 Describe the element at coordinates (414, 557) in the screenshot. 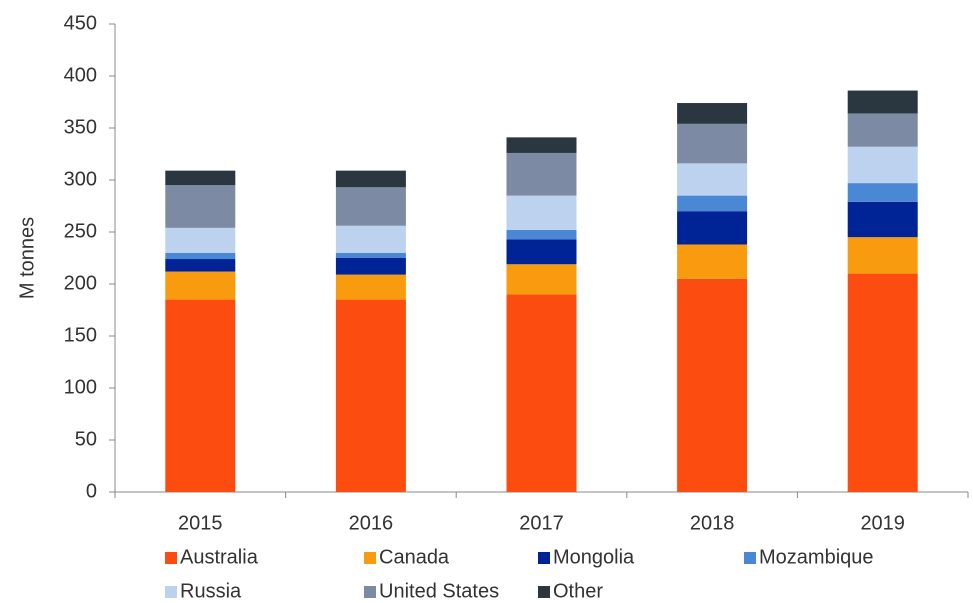

I see `legend-label: Canada` at that location.